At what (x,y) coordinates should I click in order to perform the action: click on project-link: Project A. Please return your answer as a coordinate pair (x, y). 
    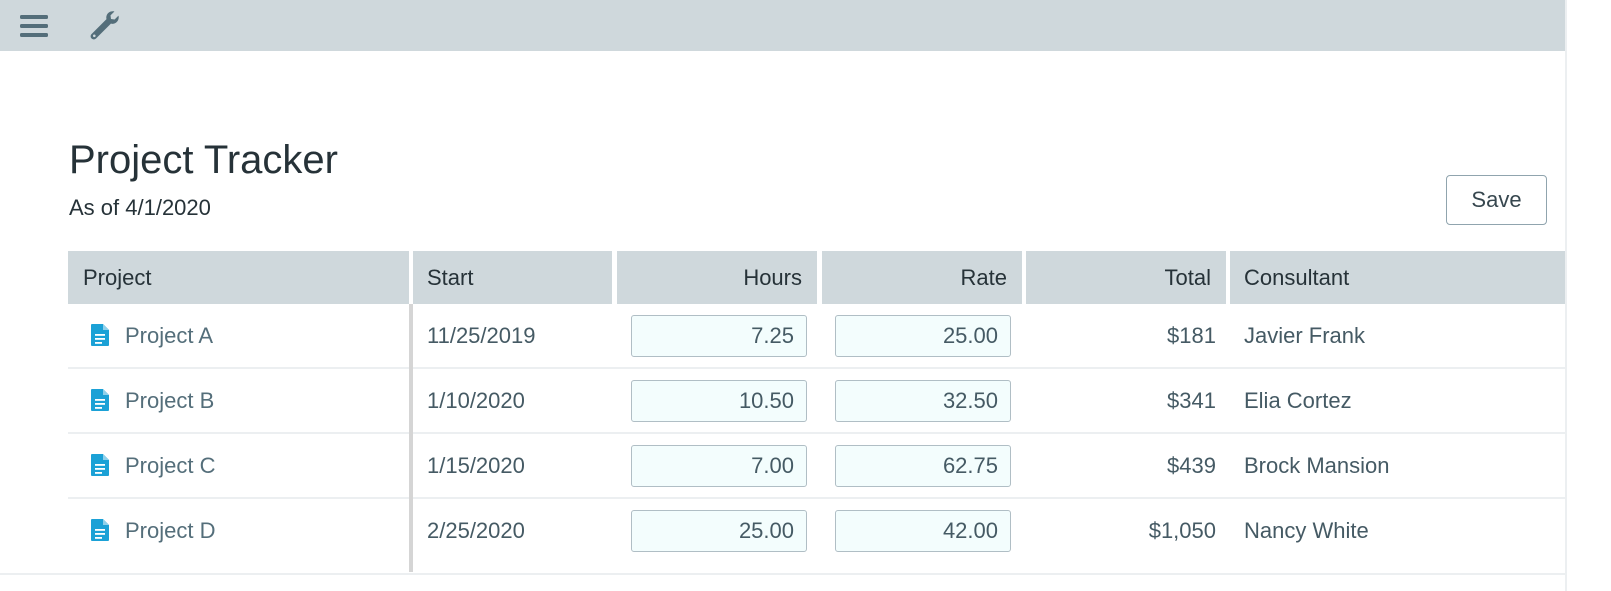
    Looking at the image, I should click on (169, 335).